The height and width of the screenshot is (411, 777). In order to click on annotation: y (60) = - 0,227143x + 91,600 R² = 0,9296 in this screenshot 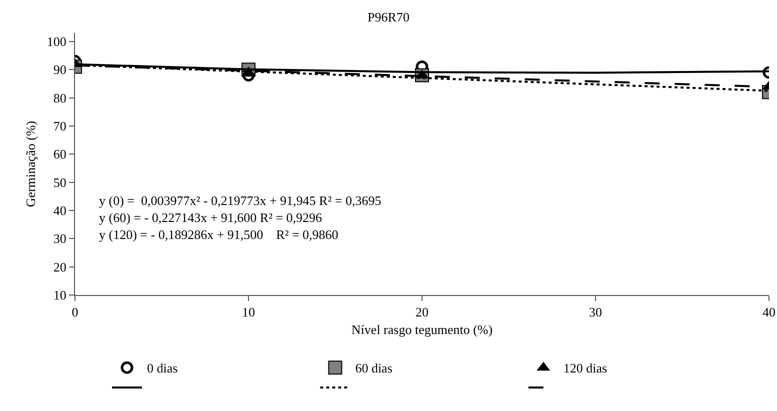, I will do `click(211, 217)`.